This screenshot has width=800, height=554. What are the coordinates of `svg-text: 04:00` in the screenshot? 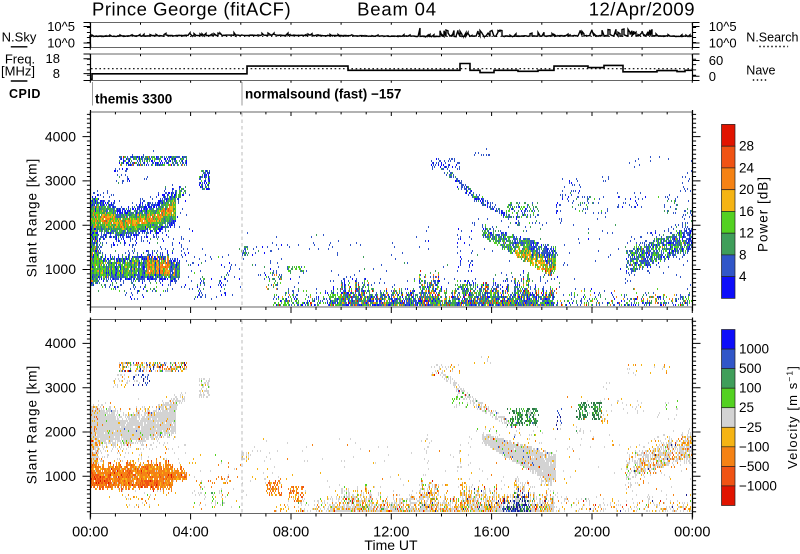 It's located at (190, 533).